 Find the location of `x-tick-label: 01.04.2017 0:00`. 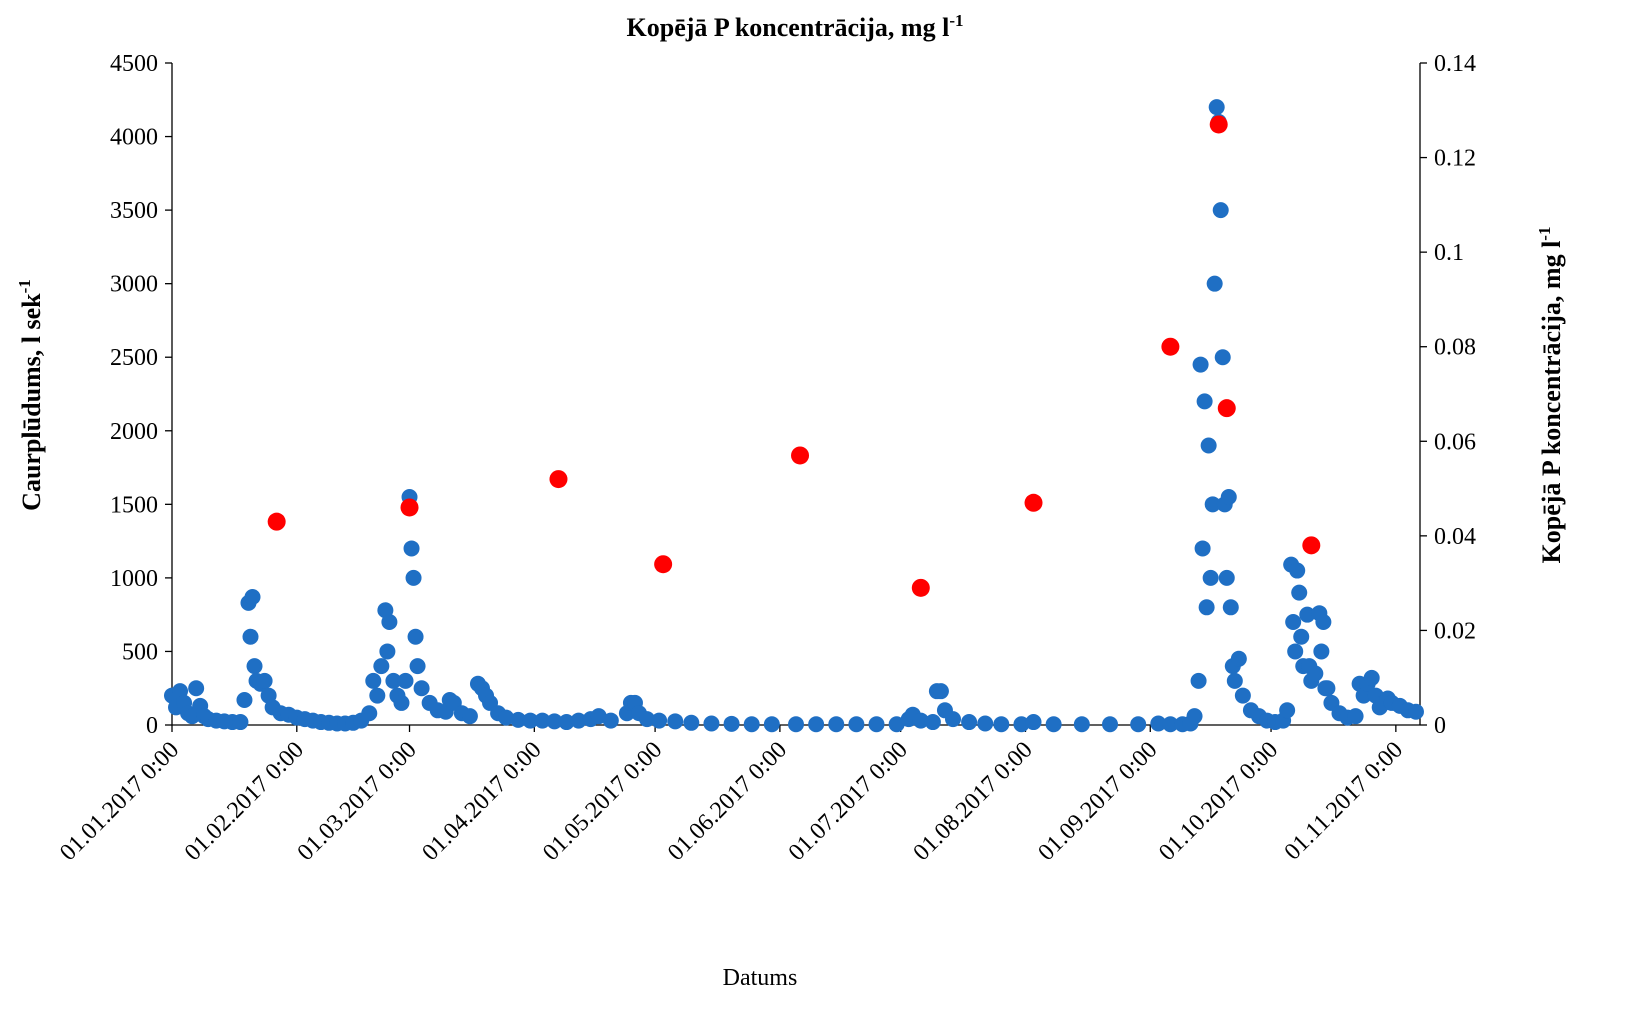

x-tick-label: 01.04.2017 0:00 is located at coordinates (481, 801).